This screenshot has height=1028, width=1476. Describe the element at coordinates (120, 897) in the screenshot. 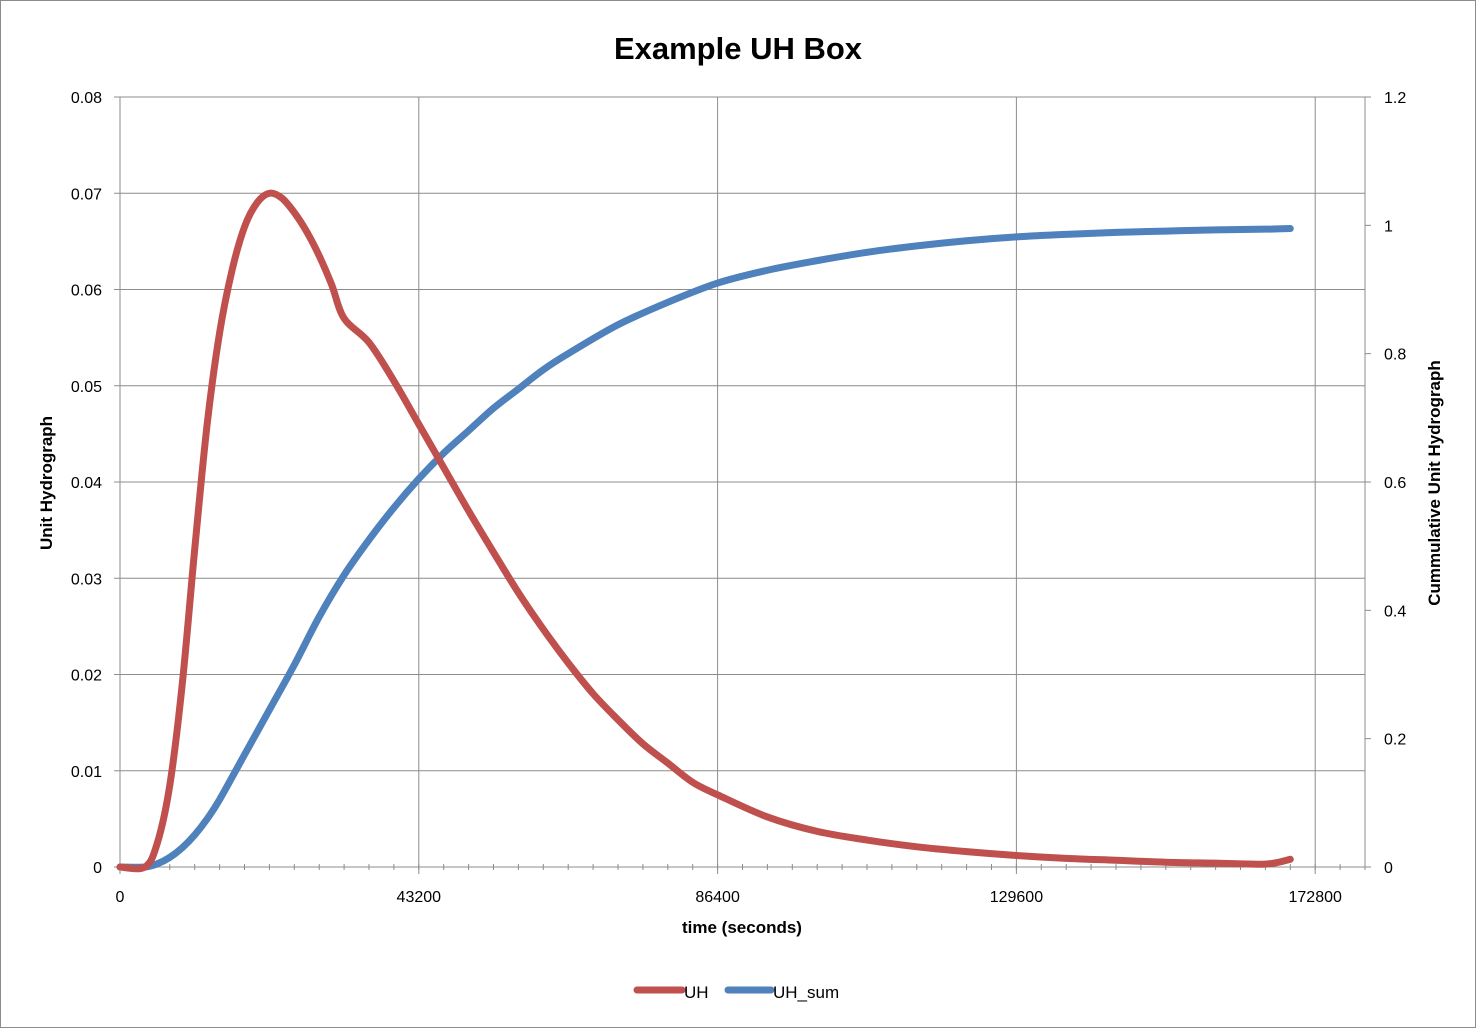

I see `x-tick-label: 0` at that location.